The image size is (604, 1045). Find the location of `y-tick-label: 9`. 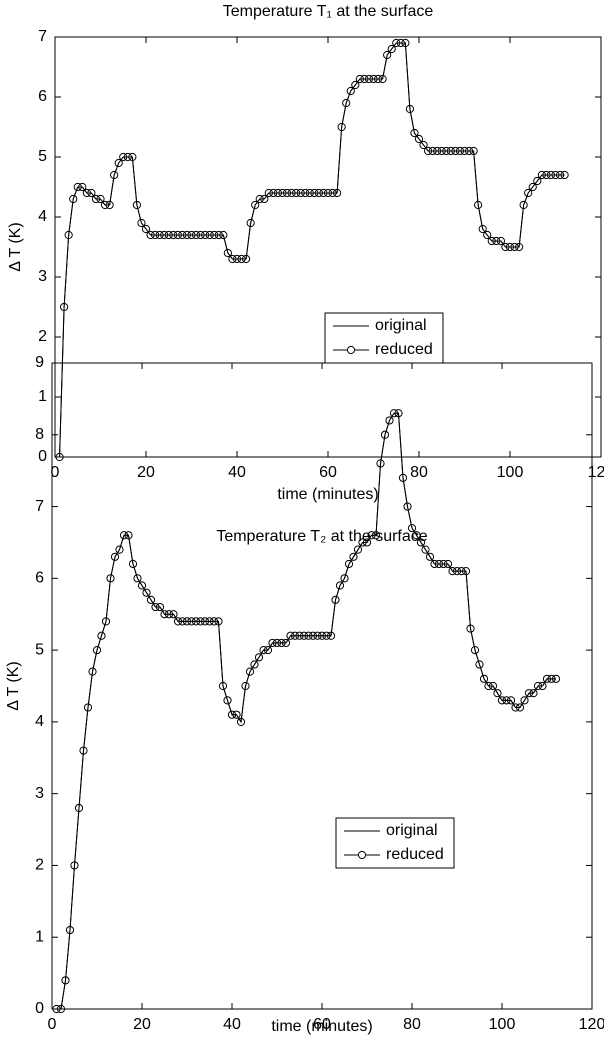

y-tick-label: 9 is located at coordinates (39, 362).